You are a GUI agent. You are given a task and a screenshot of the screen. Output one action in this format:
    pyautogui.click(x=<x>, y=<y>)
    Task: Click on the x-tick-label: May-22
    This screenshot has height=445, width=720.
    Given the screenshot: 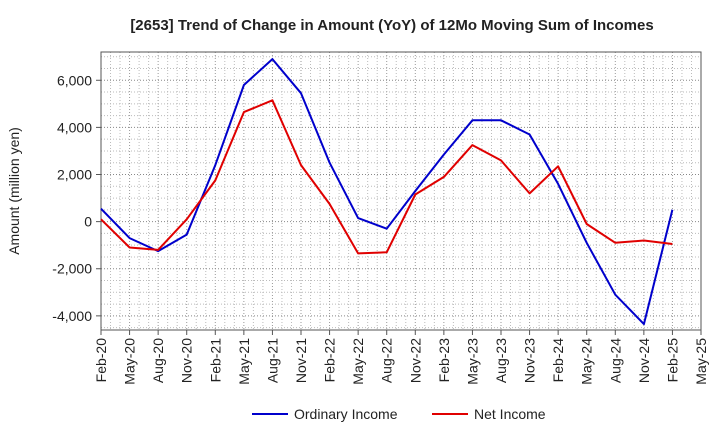 What is the action you would take?
    pyautogui.click(x=358, y=361)
    